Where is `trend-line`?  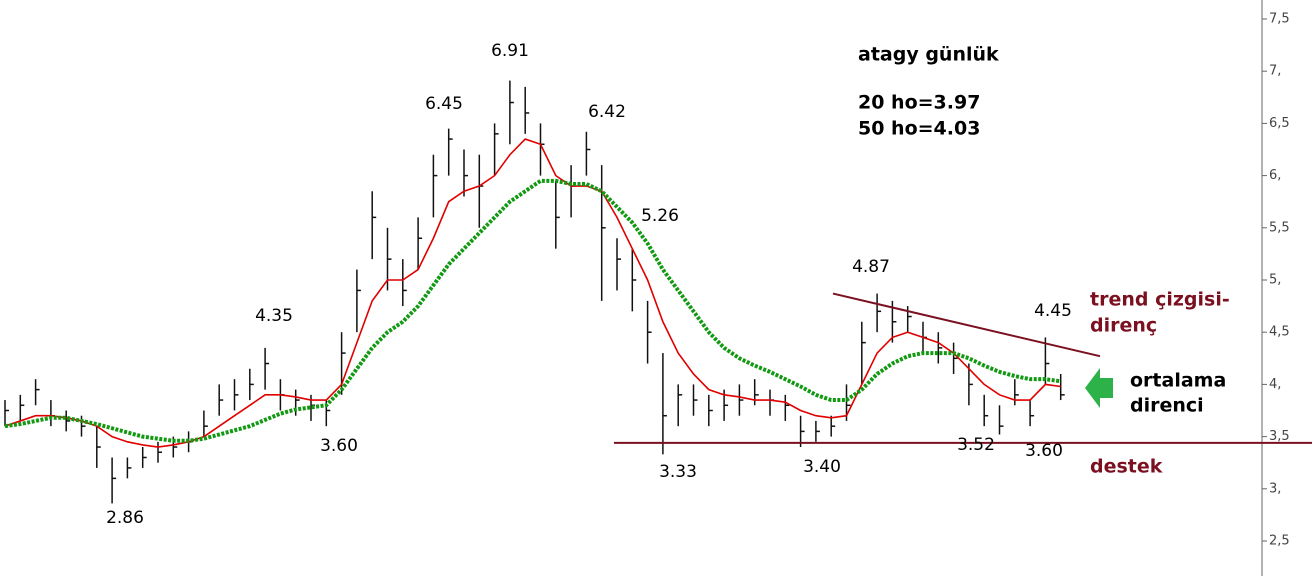
trend-line is located at coordinates (966, 325).